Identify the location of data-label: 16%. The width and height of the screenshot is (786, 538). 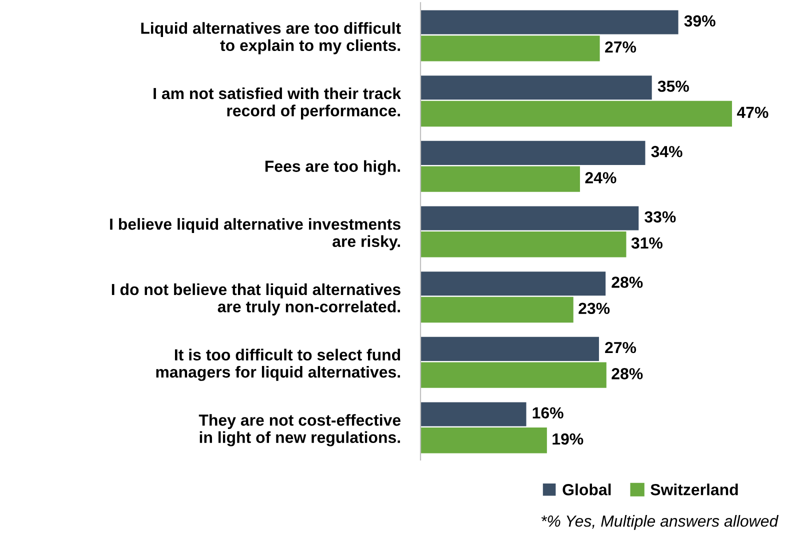
(548, 413).